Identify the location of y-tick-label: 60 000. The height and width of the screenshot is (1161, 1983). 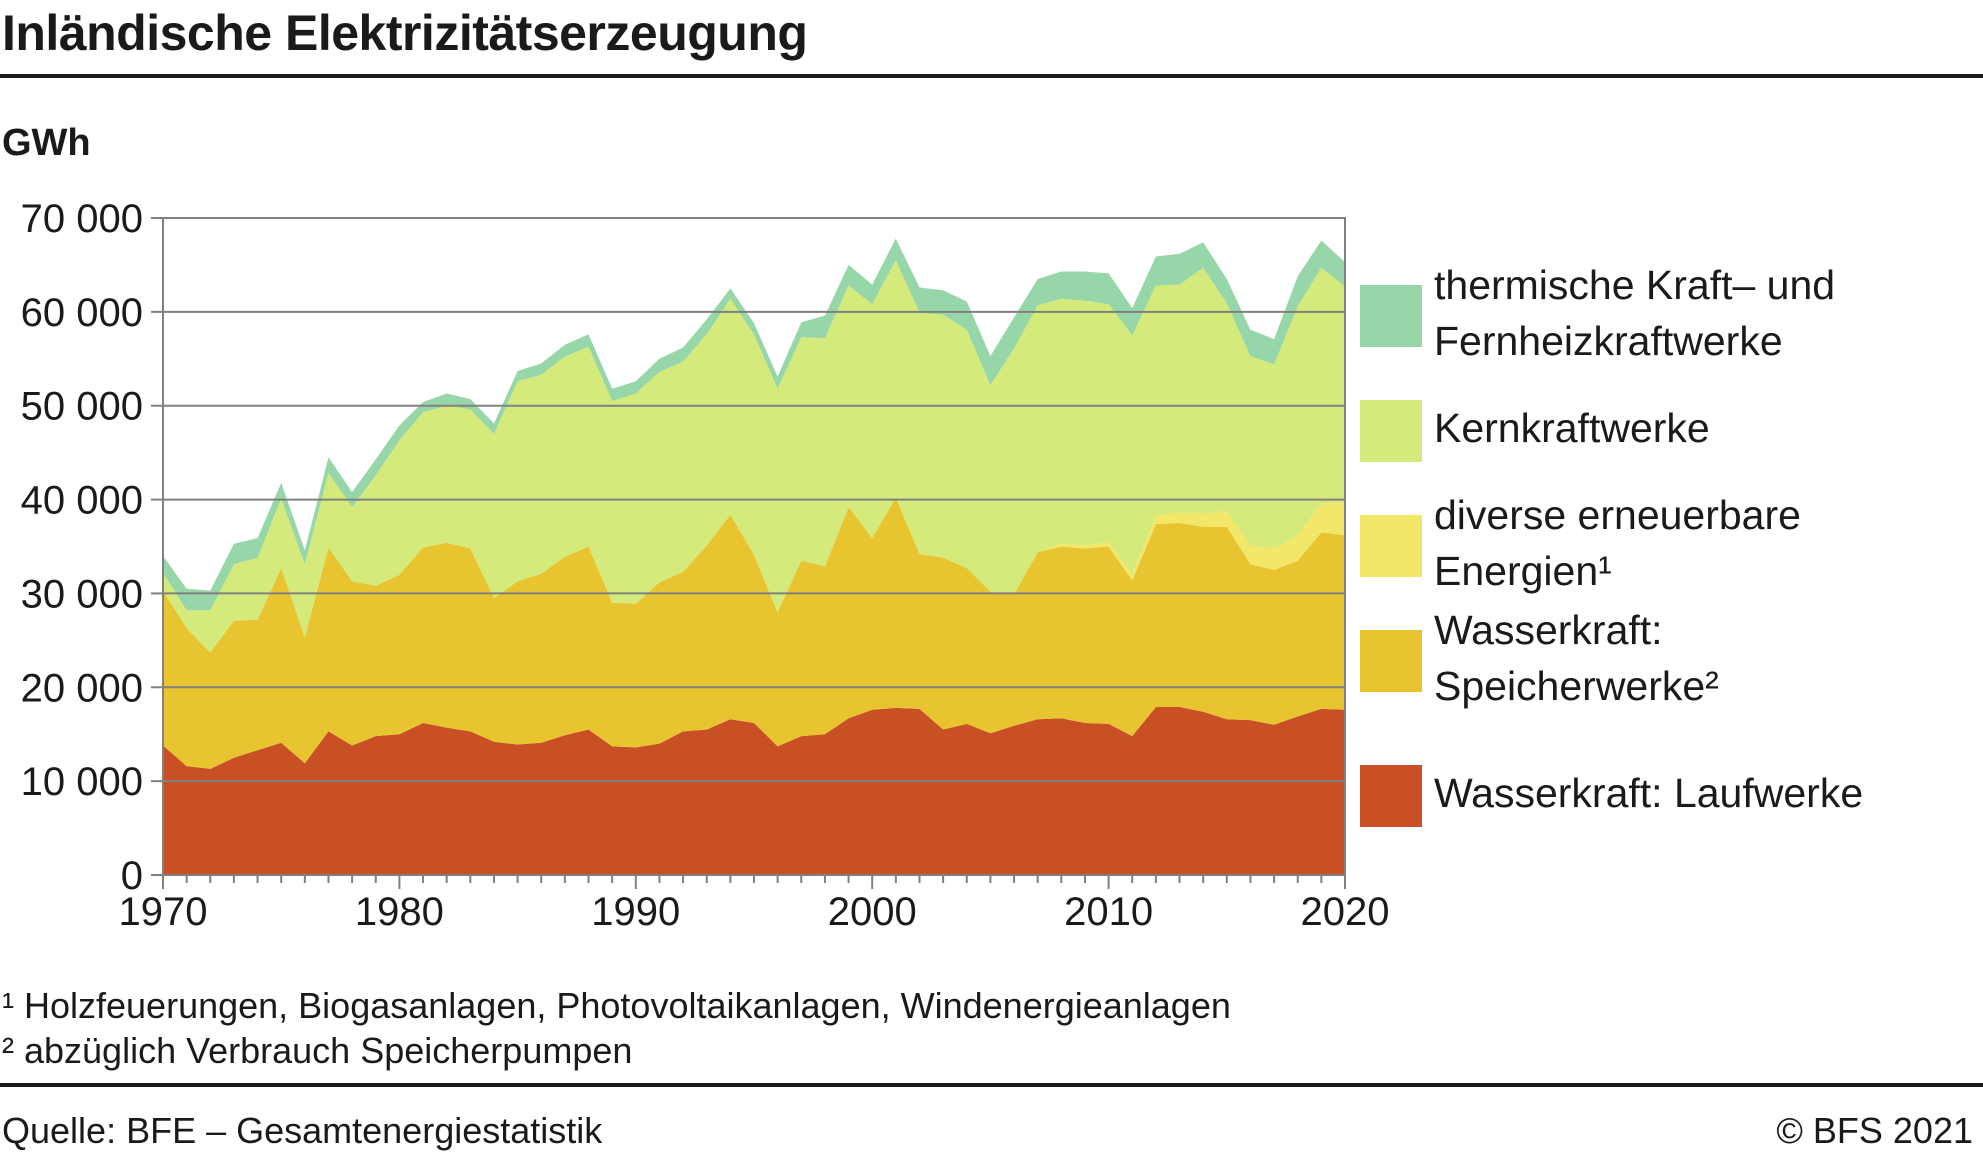
(82, 313).